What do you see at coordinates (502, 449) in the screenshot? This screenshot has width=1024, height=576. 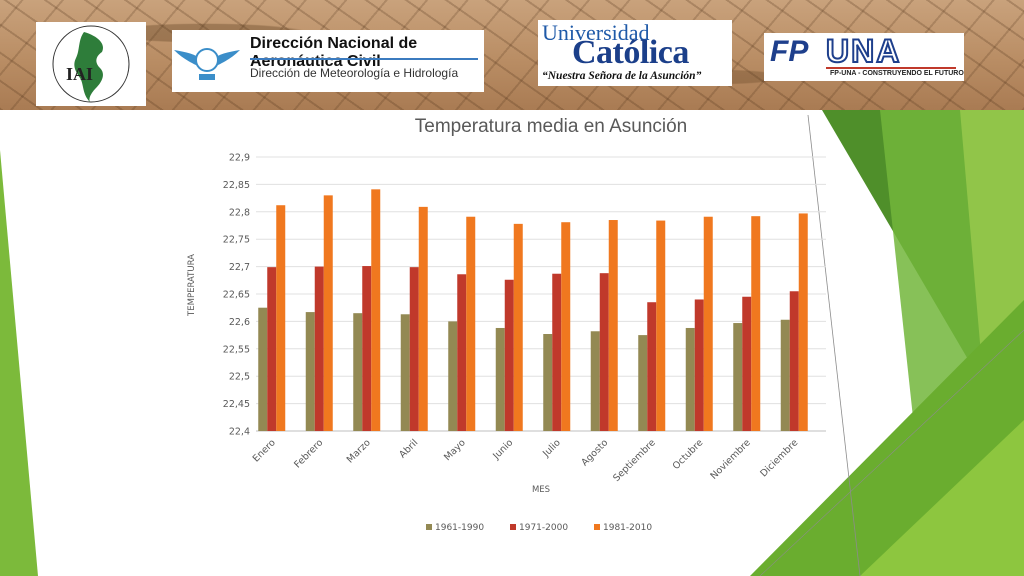 I see `x-tick-label: Junio` at bounding box center [502, 449].